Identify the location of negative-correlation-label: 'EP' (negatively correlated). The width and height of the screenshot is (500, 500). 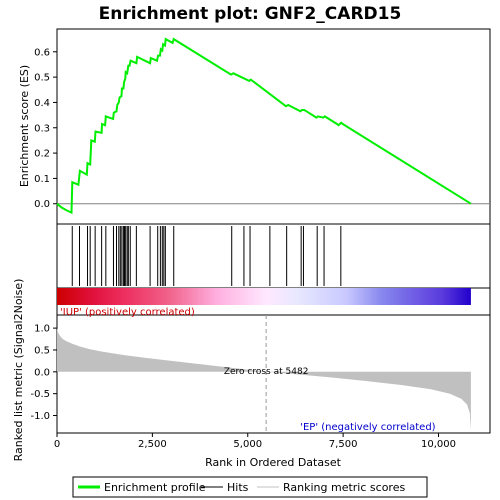
(367, 427).